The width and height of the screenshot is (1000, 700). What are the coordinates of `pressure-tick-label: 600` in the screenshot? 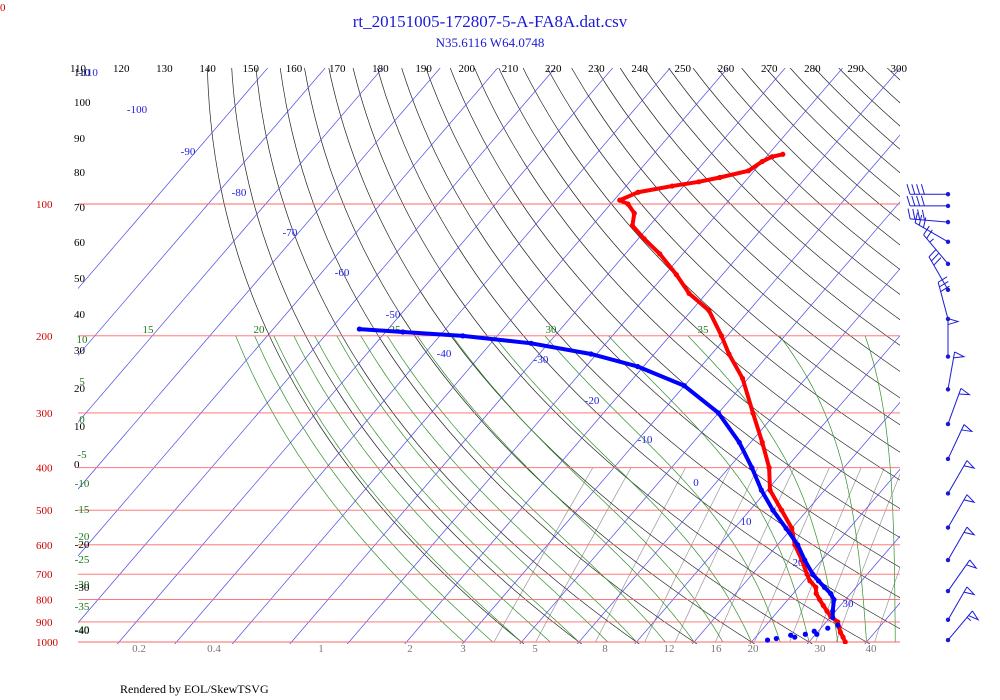 It's located at (44, 546).